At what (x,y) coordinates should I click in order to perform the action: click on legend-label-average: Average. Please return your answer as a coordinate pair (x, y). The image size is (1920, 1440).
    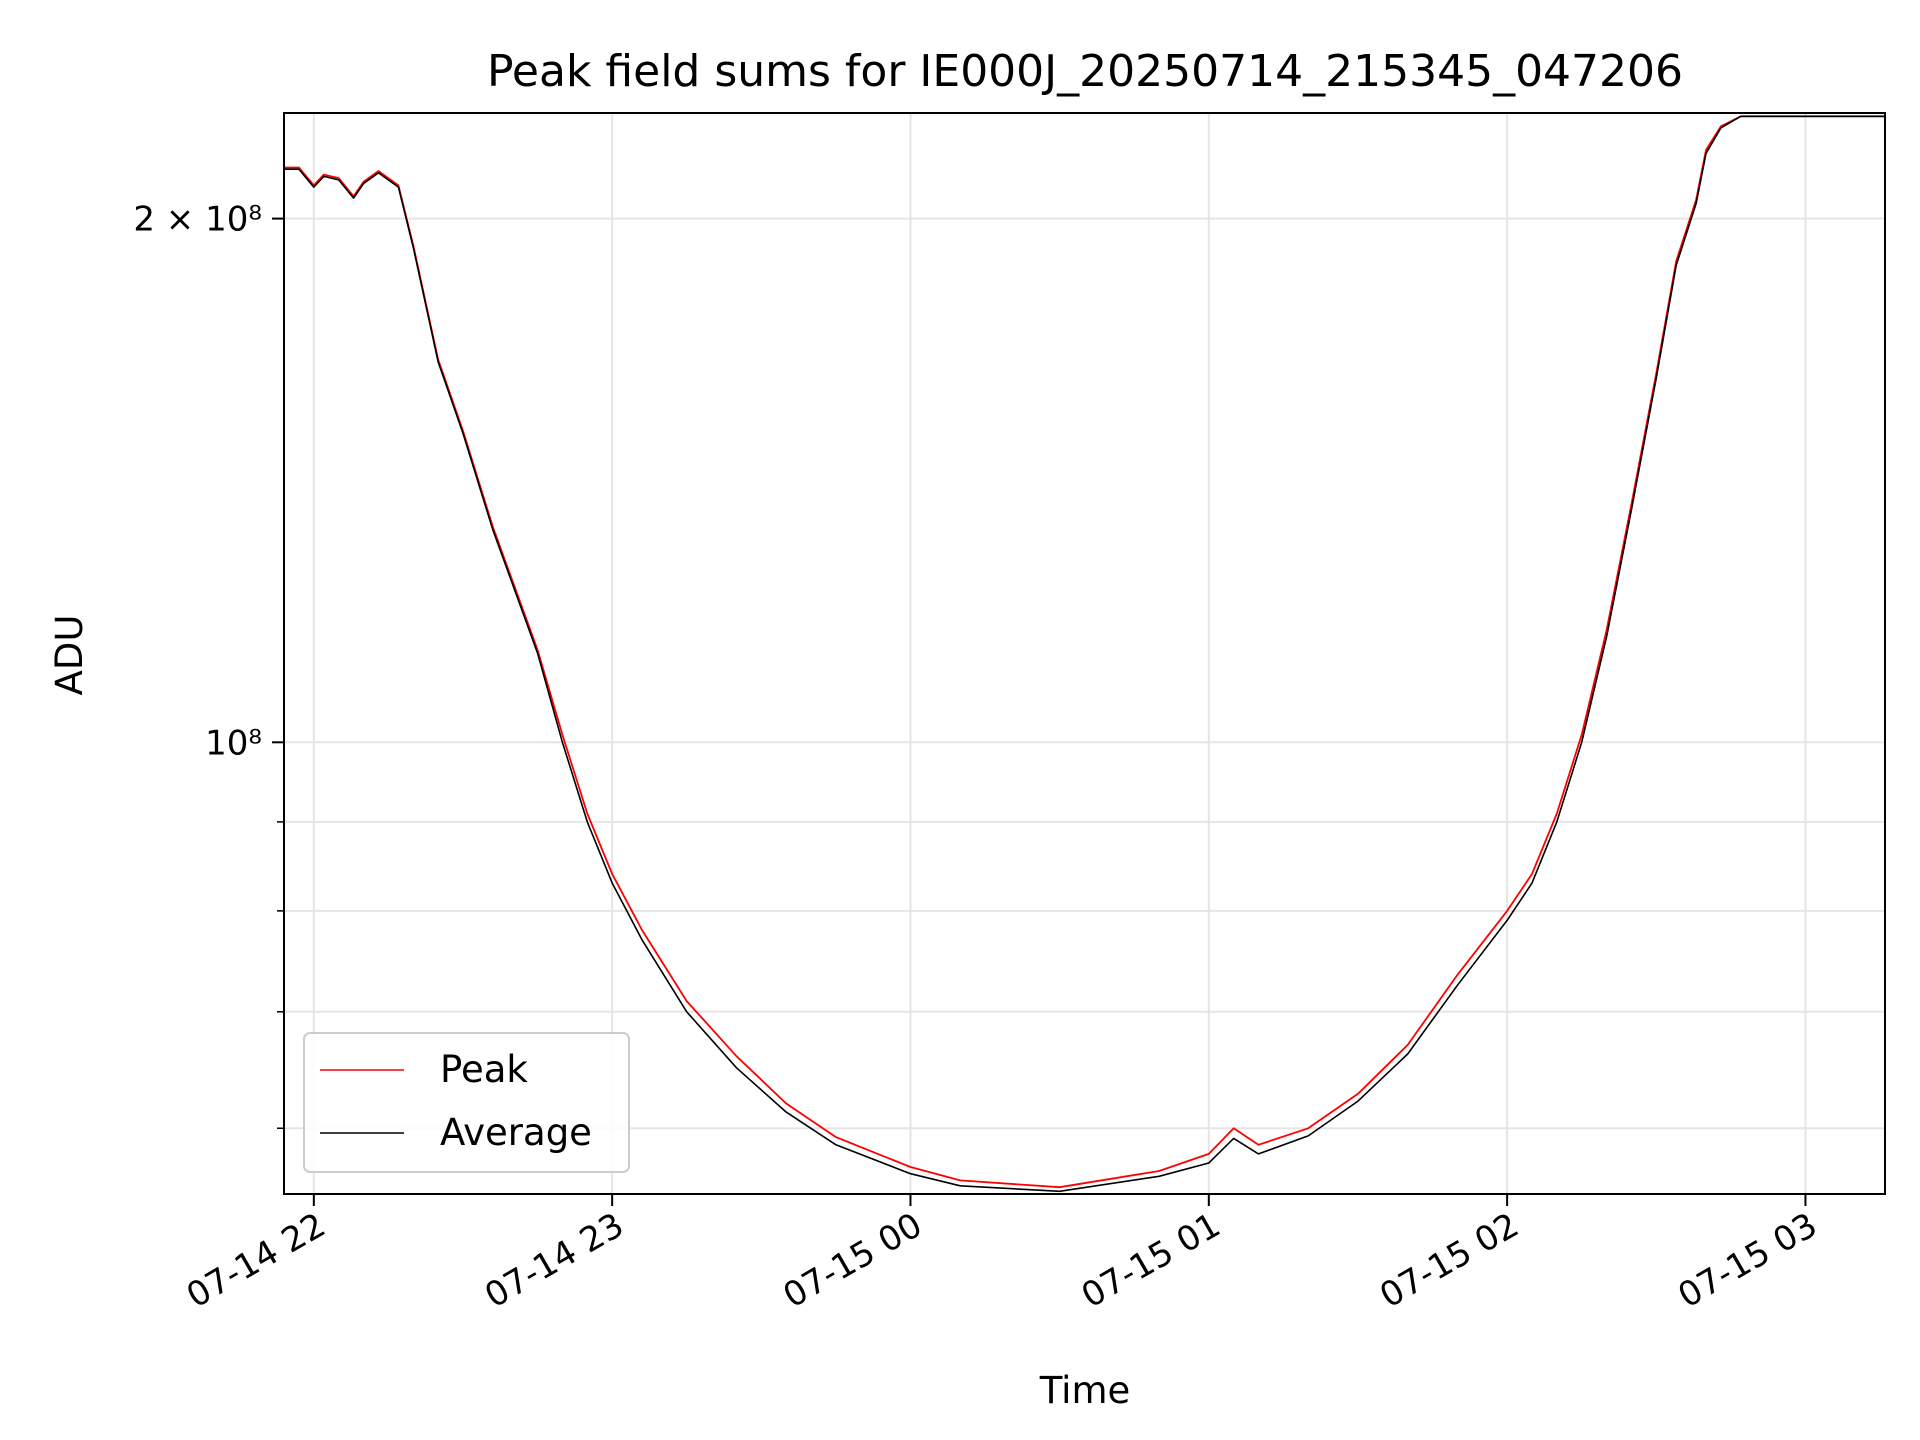
    Looking at the image, I should click on (516, 1132).